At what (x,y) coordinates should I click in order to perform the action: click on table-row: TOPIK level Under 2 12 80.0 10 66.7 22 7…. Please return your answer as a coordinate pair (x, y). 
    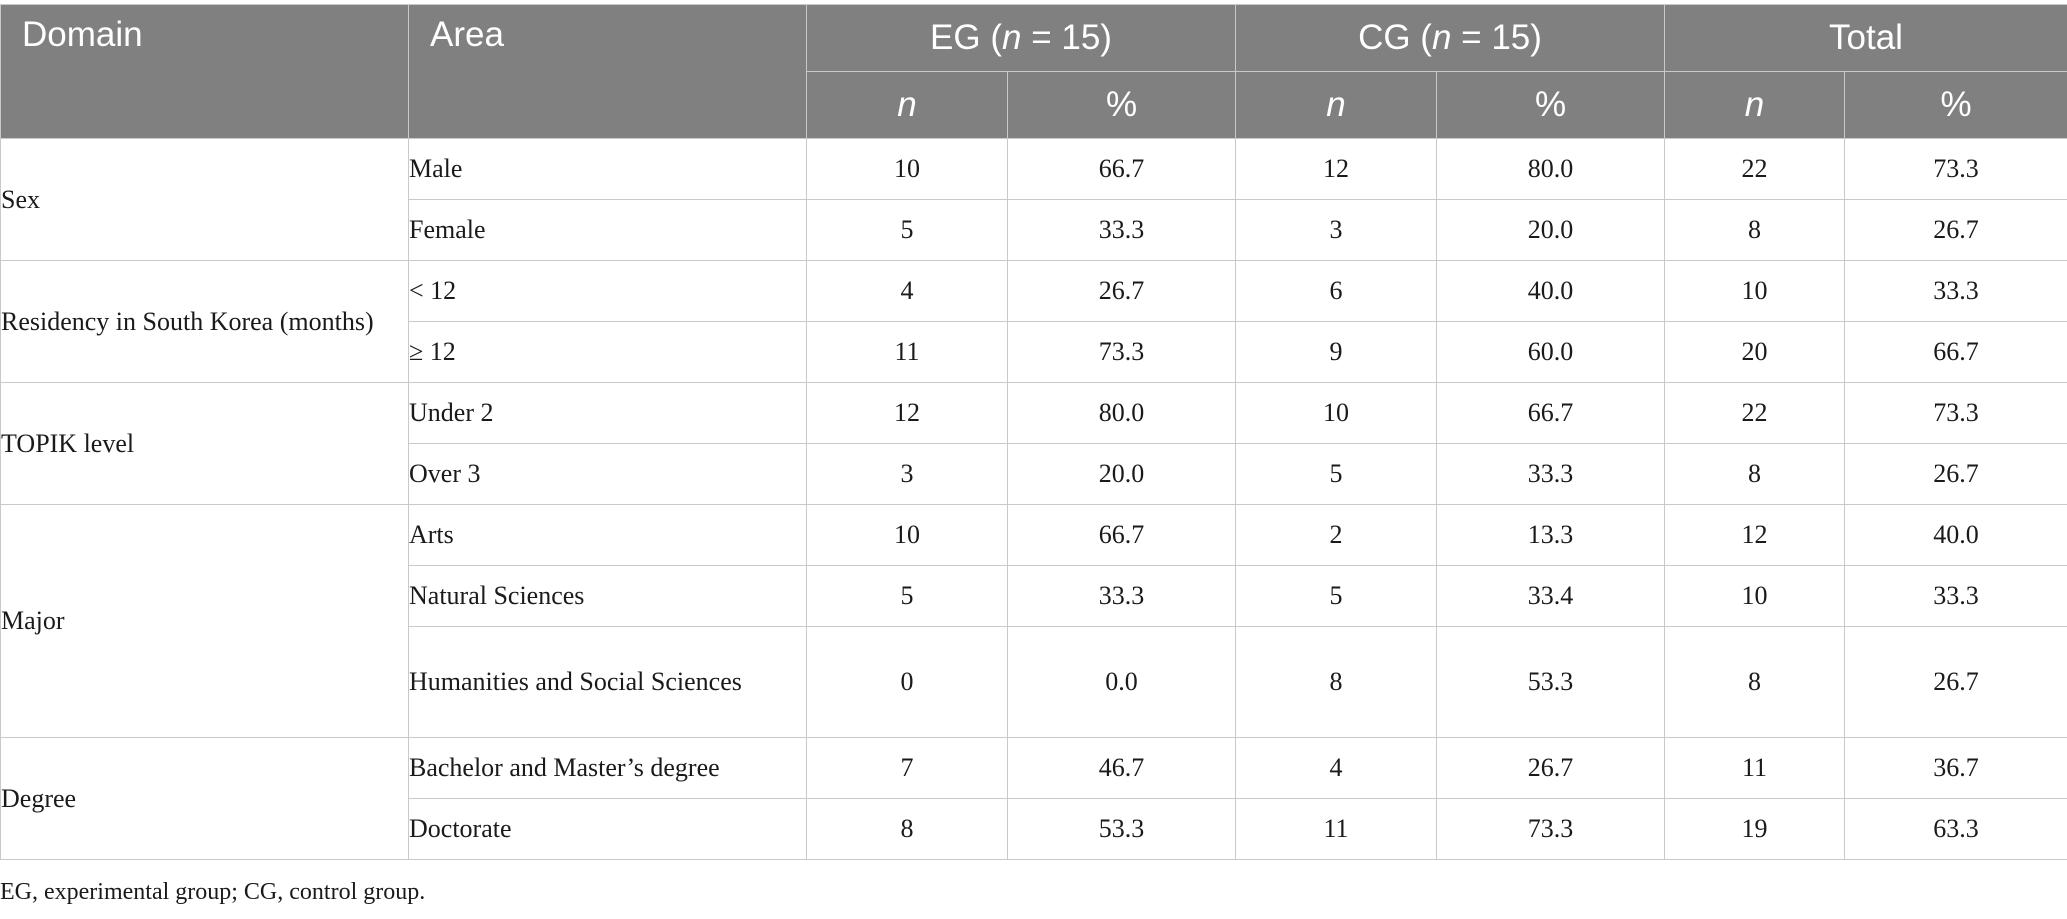
    Looking at the image, I should click on (1033, 443).